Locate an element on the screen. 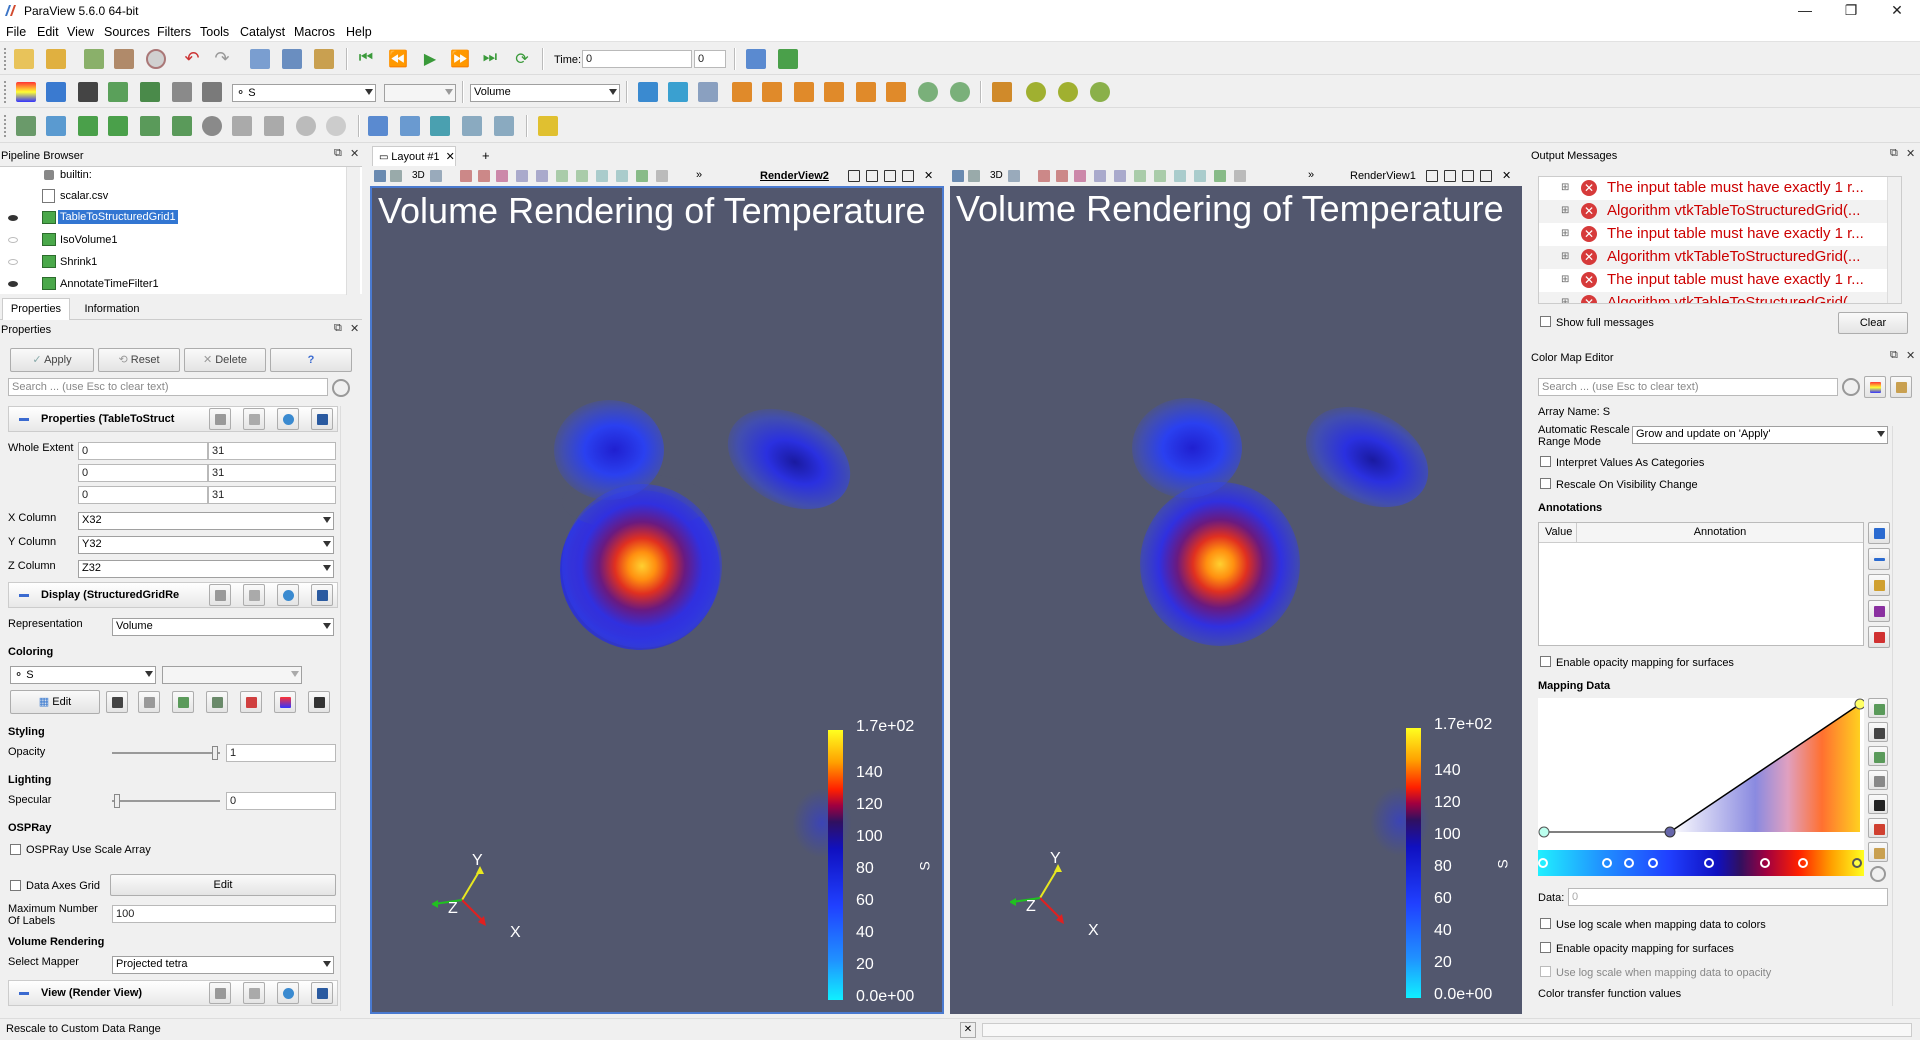  redo-icon: ↷ is located at coordinates (222, 58).